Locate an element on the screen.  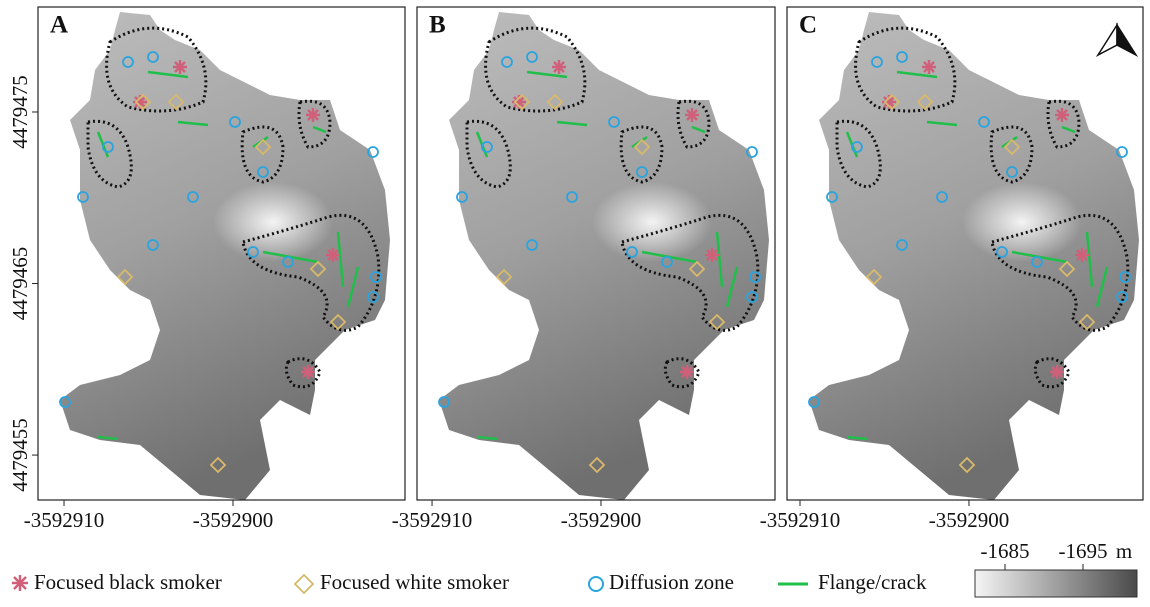
colorbar-unit: m is located at coordinates (1124, 551).